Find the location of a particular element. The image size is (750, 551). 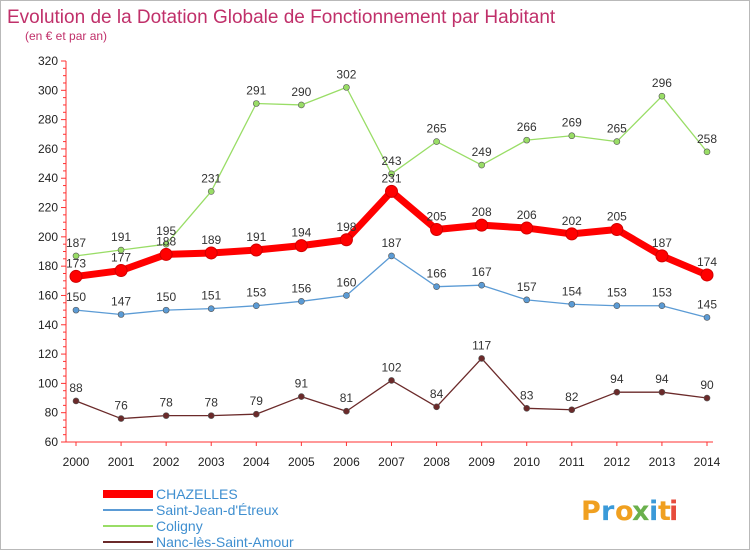

data-label: 90 is located at coordinates (707, 385).